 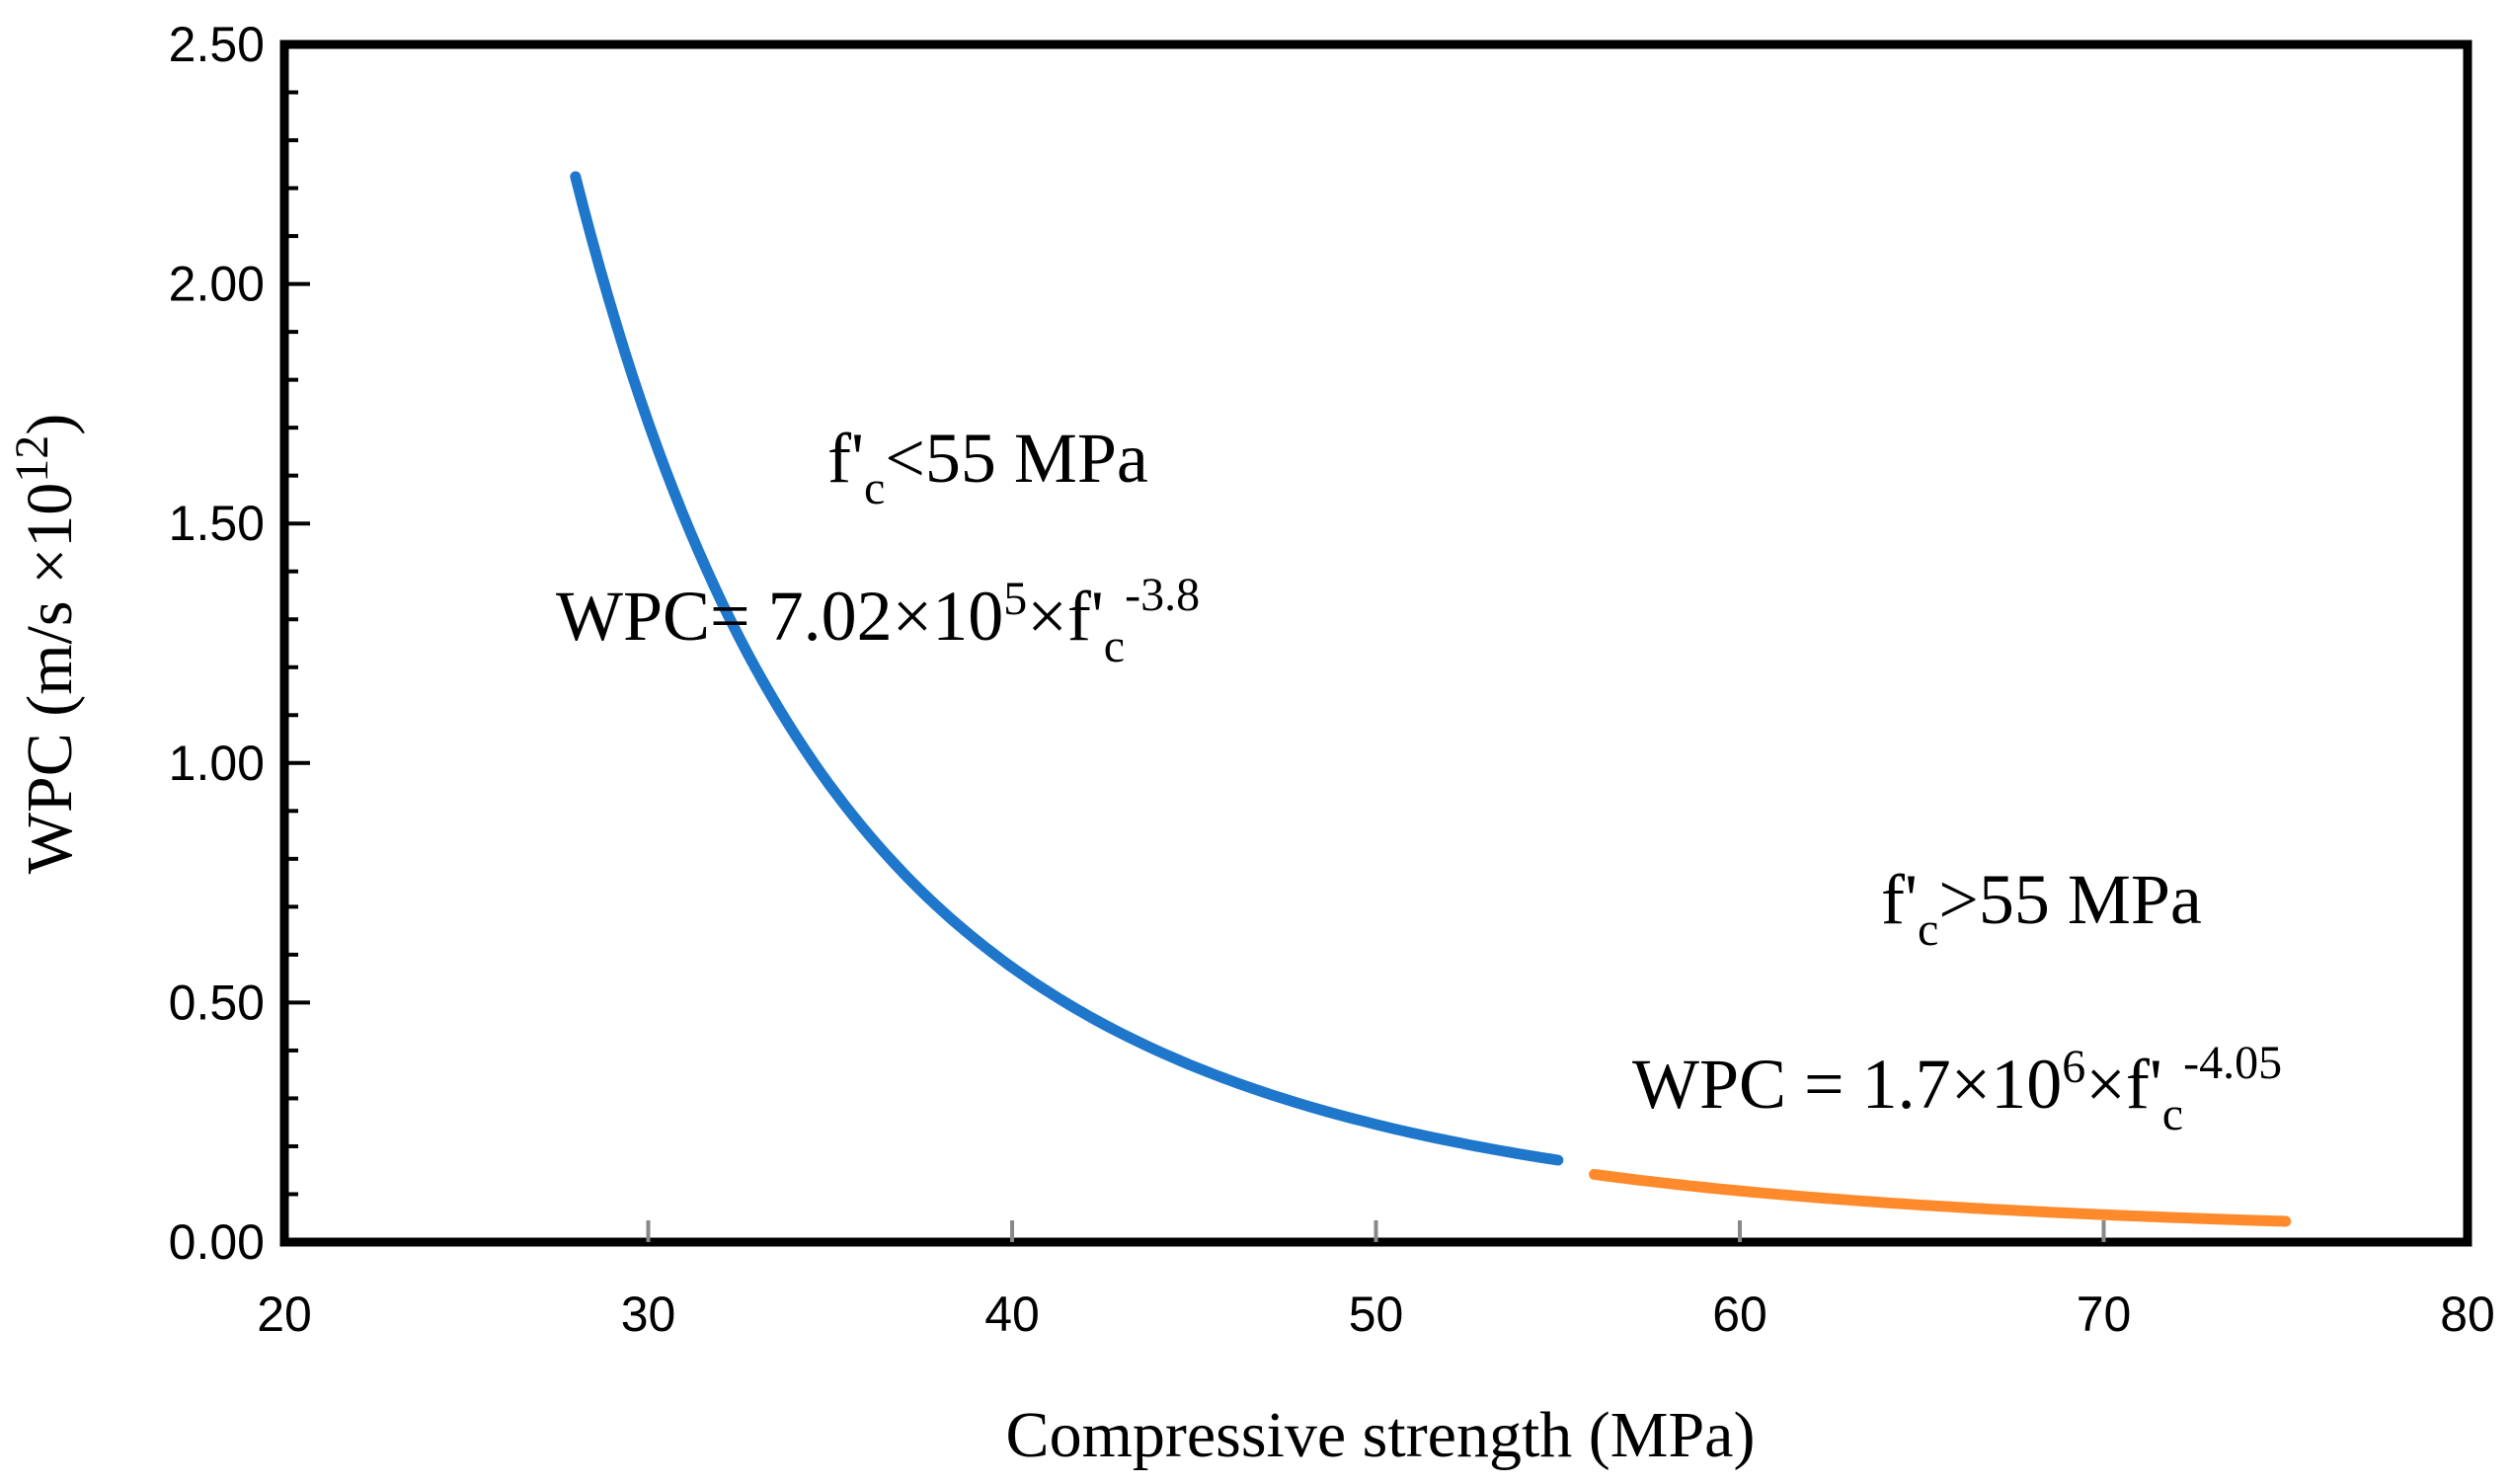 I want to click on annotation-equation-lower: WPC= 7.02×105×f'c-3.8, so click(x=878, y=620).